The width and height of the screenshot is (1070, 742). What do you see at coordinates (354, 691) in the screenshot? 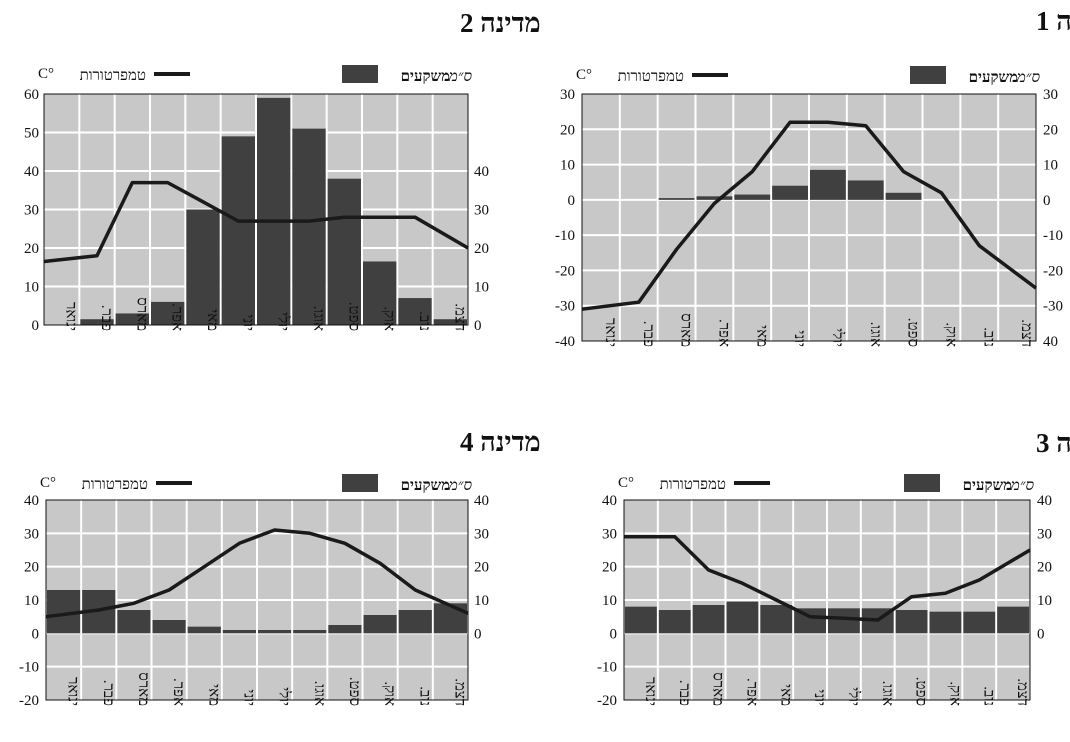
I see `month-label: ספט.` at bounding box center [354, 691].